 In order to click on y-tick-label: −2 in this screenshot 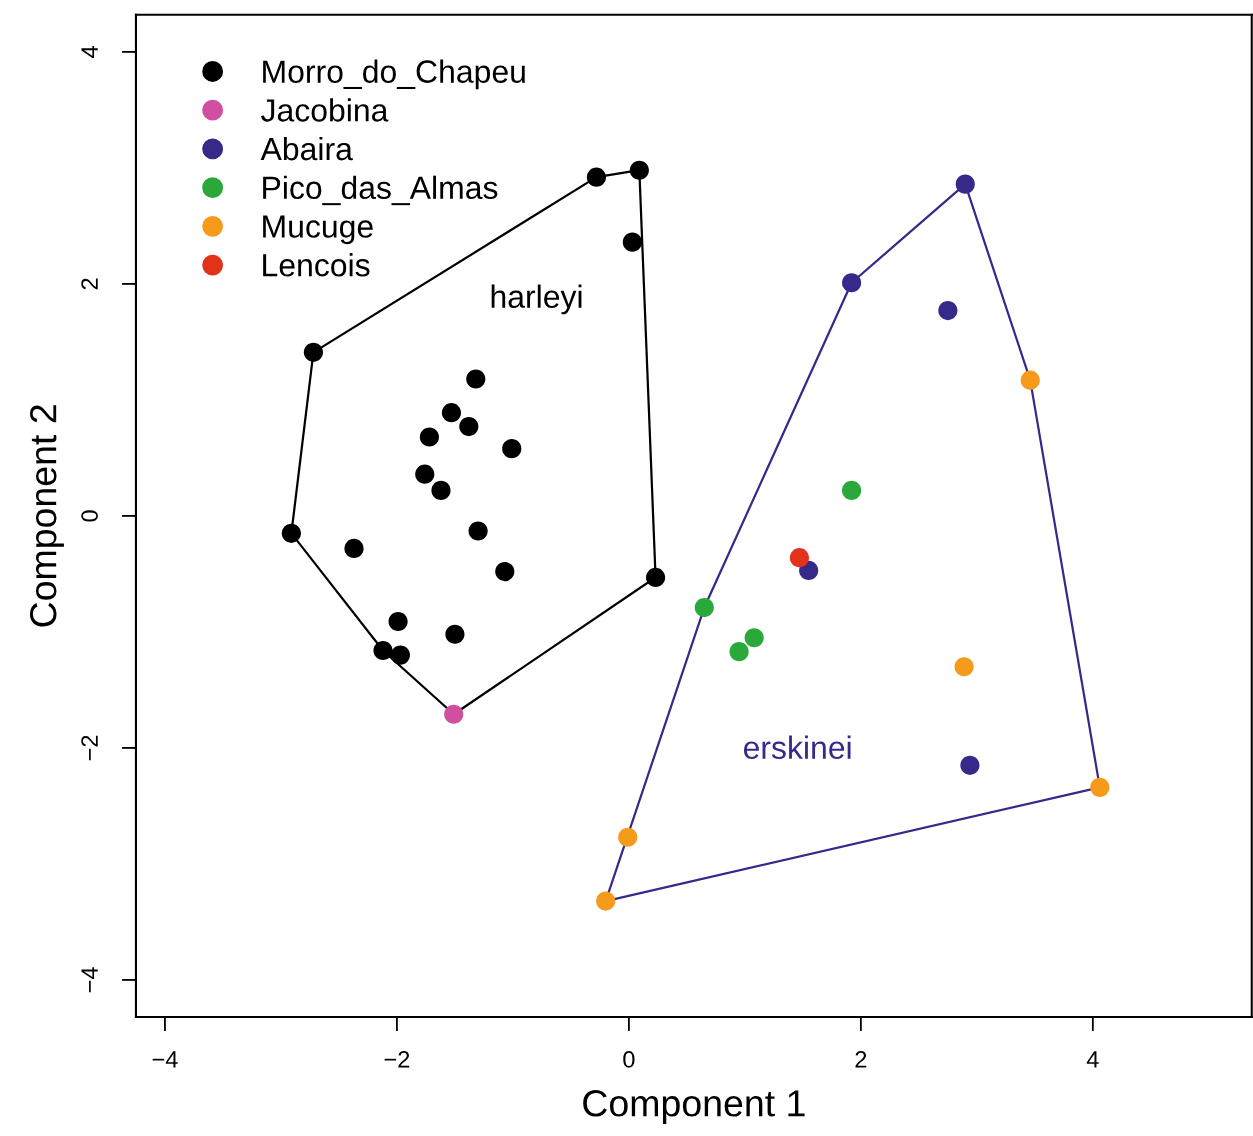, I will do `click(89, 748)`.